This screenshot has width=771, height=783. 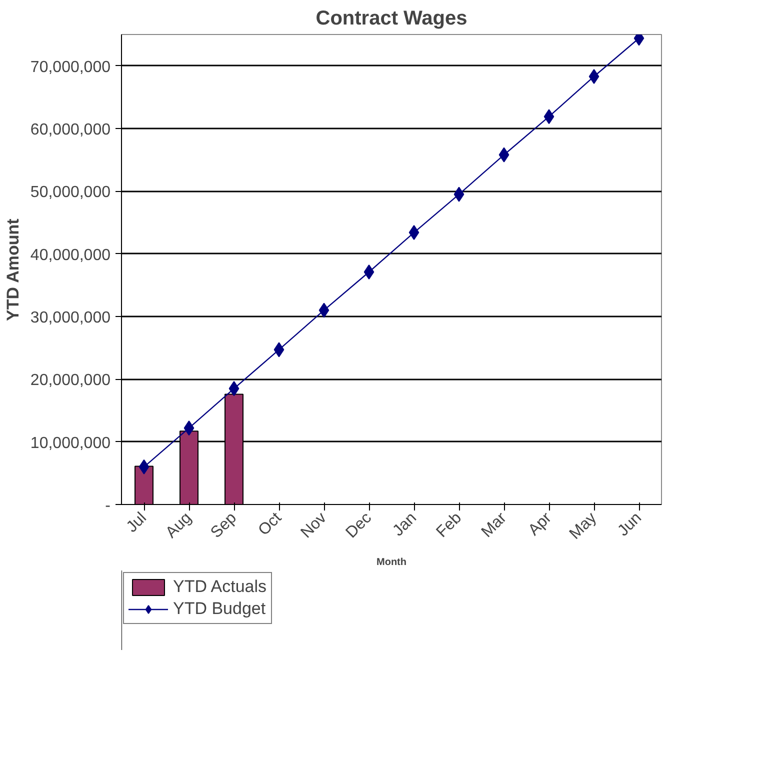 What do you see at coordinates (107, 506) in the screenshot?
I see `y-tick-label: -` at bounding box center [107, 506].